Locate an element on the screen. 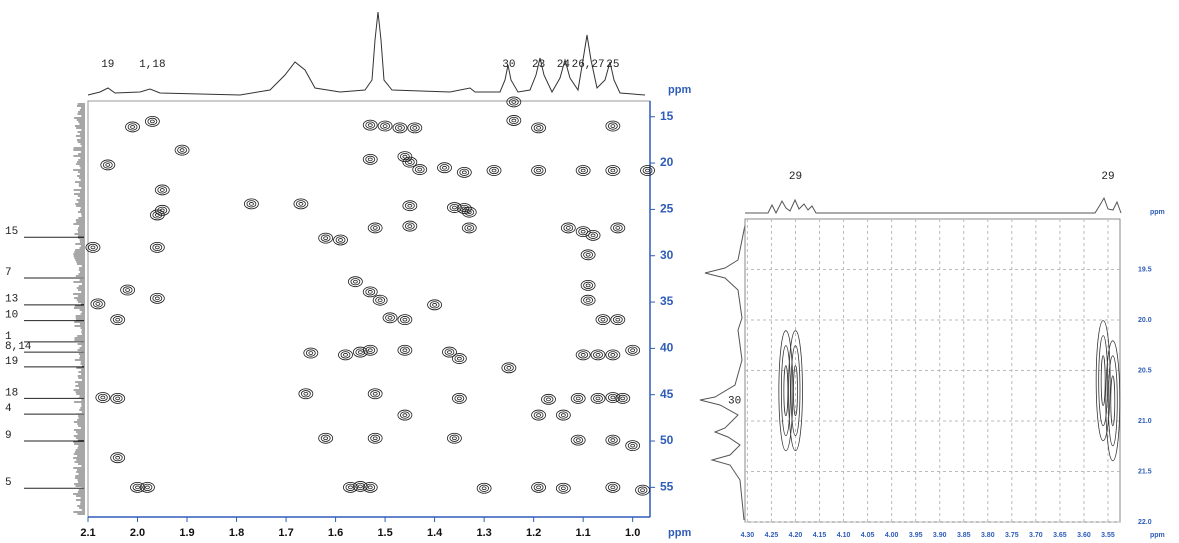  y-tick-label: 35 is located at coordinates (667, 301).